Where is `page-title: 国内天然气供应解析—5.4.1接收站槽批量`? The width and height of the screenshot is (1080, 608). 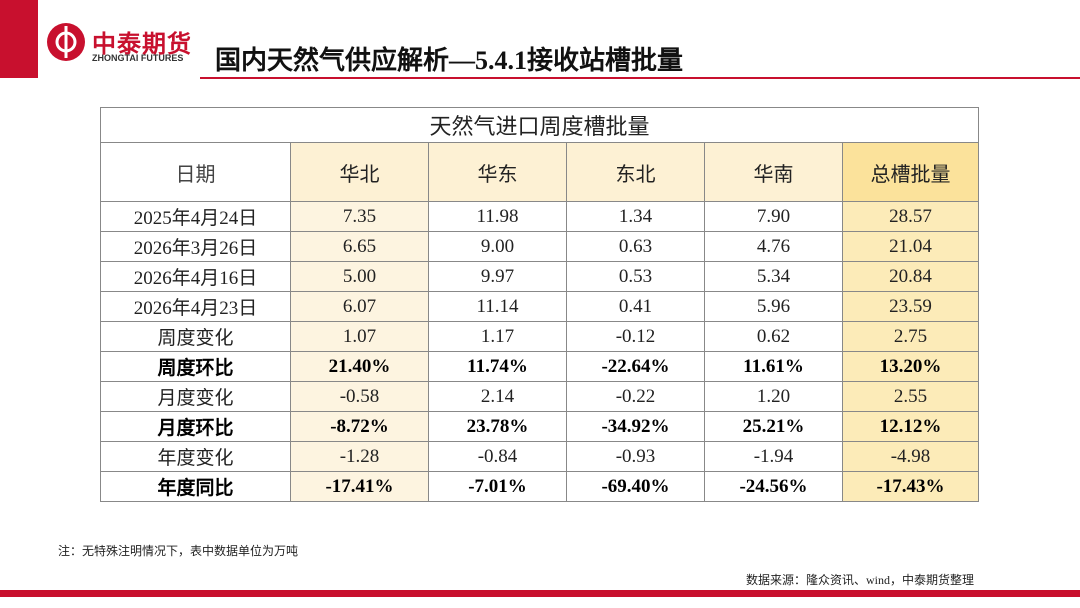
page-title: 国内天然气供应解析—5.4.1接收站槽批量 is located at coordinates (449, 60).